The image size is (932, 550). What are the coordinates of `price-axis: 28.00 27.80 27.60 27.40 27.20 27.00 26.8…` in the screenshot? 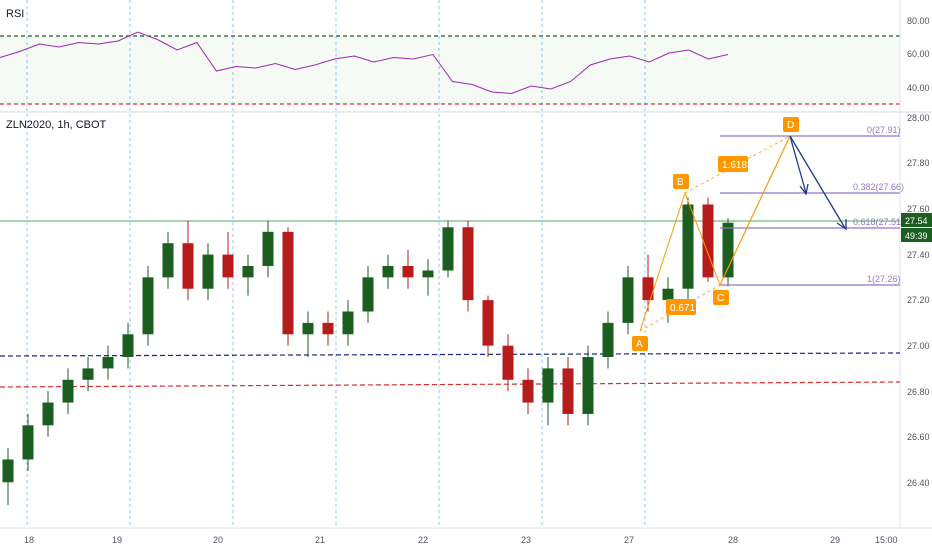 It's located at (916, 300).